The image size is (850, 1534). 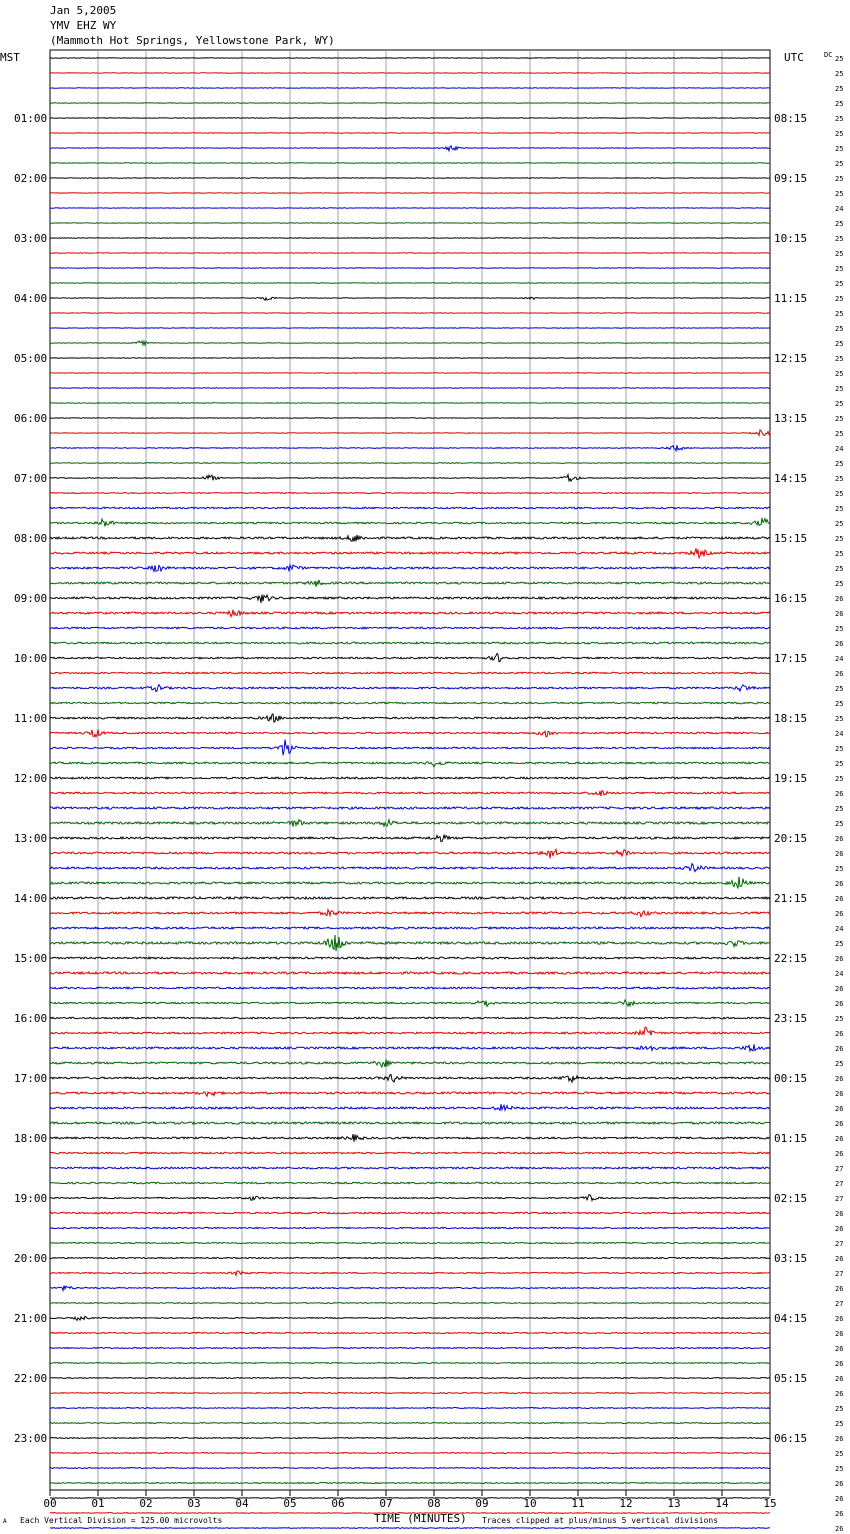 I want to click on x-tick-label: 00, so click(x=49, y=1503).